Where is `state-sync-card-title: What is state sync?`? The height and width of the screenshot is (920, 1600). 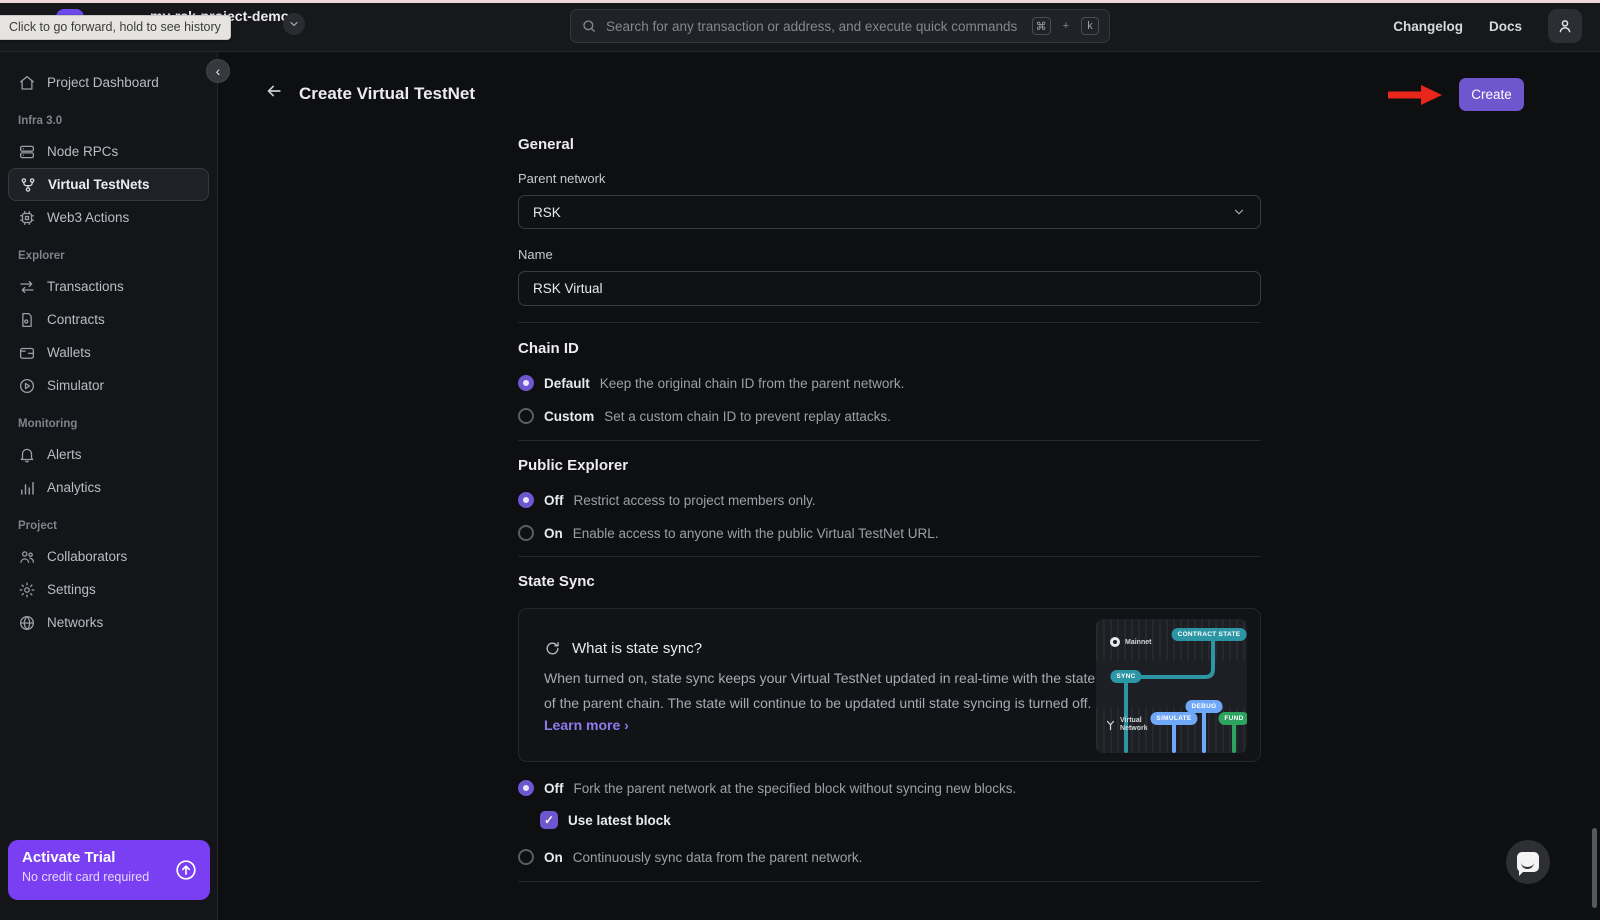
state-sync-card-title: What is state sync? is located at coordinates (637, 648).